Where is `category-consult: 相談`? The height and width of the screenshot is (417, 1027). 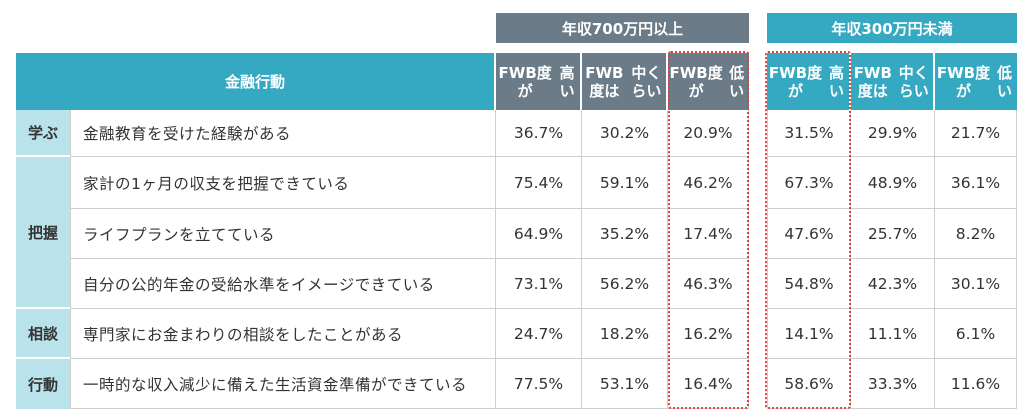
category-consult: 相談 is located at coordinates (43, 334).